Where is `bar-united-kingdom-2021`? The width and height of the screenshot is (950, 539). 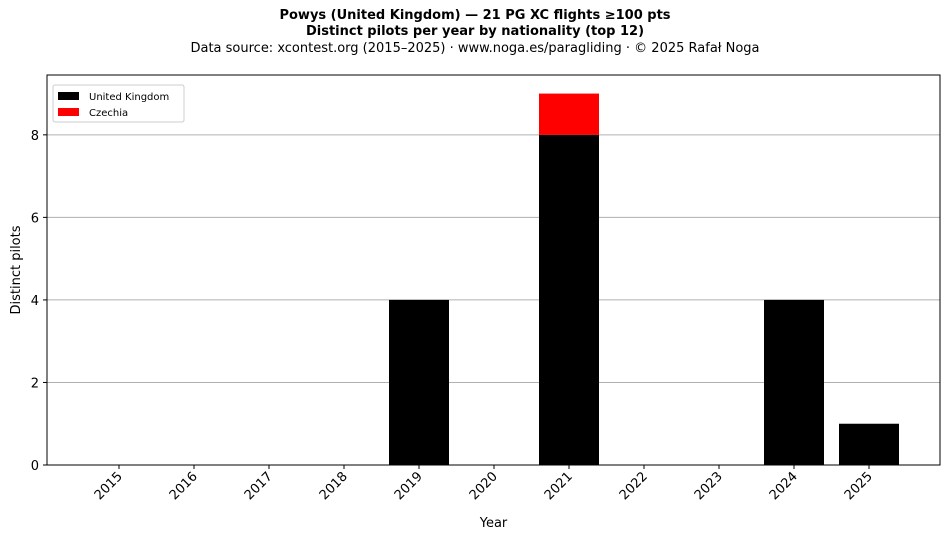 bar-united-kingdom-2021 is located at coordinates (569, 300).